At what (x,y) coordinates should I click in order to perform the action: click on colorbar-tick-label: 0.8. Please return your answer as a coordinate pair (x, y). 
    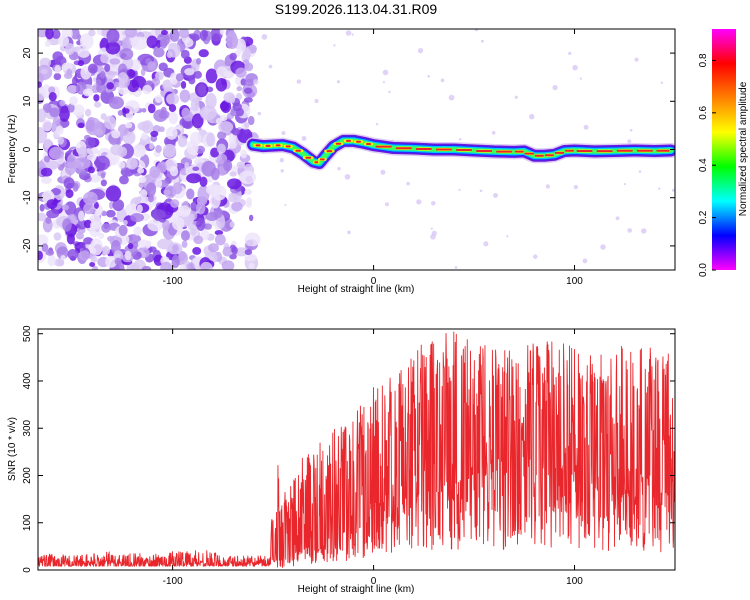
    Looking at the image, I should click on (703, 60).